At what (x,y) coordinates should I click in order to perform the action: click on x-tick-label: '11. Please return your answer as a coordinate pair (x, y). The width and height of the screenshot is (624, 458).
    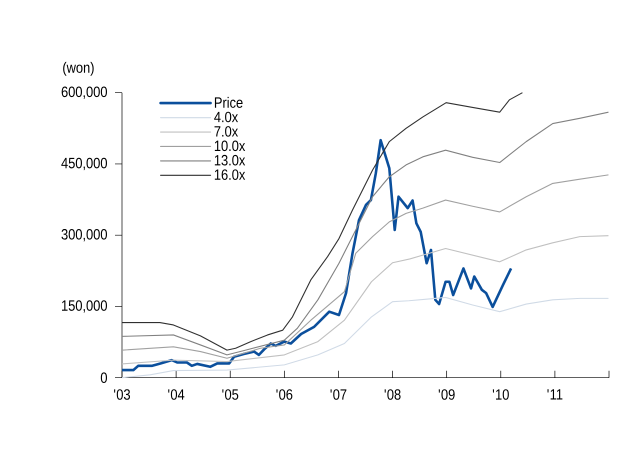
    Looking at the image, I should click on (554, 394).